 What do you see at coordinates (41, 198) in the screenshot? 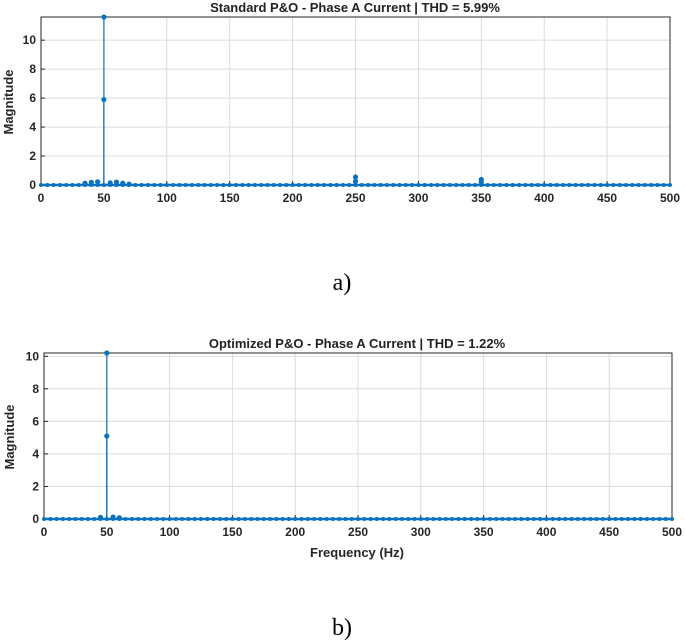
I see `x-tick-label: 0` at bounding box center [41, 198].